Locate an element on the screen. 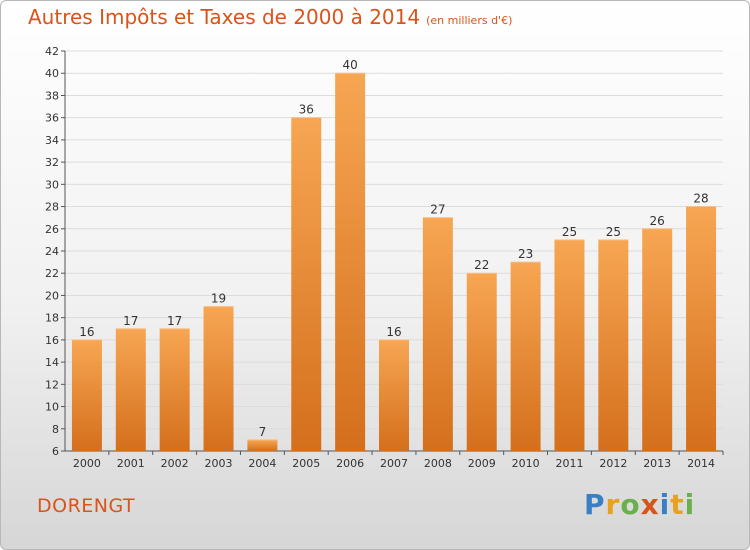 This screenshot has height=550, width=750. y-tick-labels: 6 8 10 12 14 16 18 20 22 24 26 28 30 32 34 36 38 40 42 is located at coordinates (52, 251).